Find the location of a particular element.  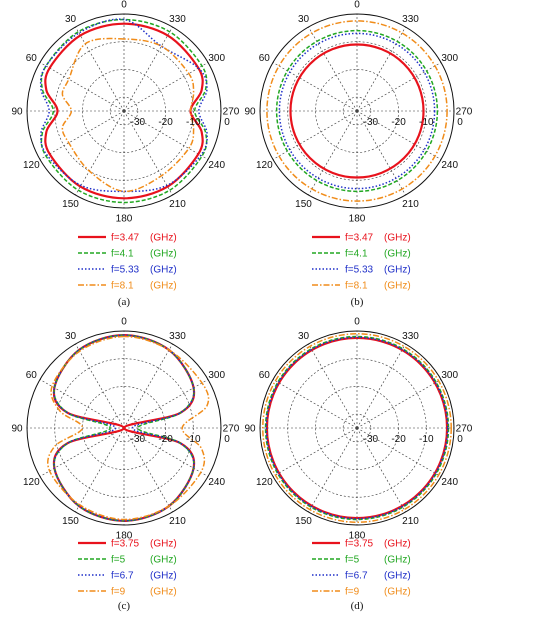

legend-entry-name: f=6.7 is located at coordinates (356, 576).